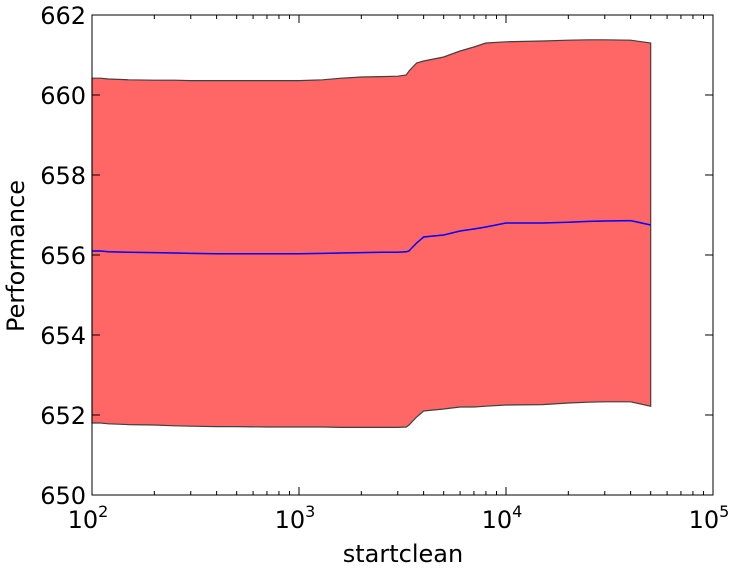  What do you see at coordinates (63, 16) in the screenshot?
I see `y-tick-label: 662` at bounding box center [63, 16].